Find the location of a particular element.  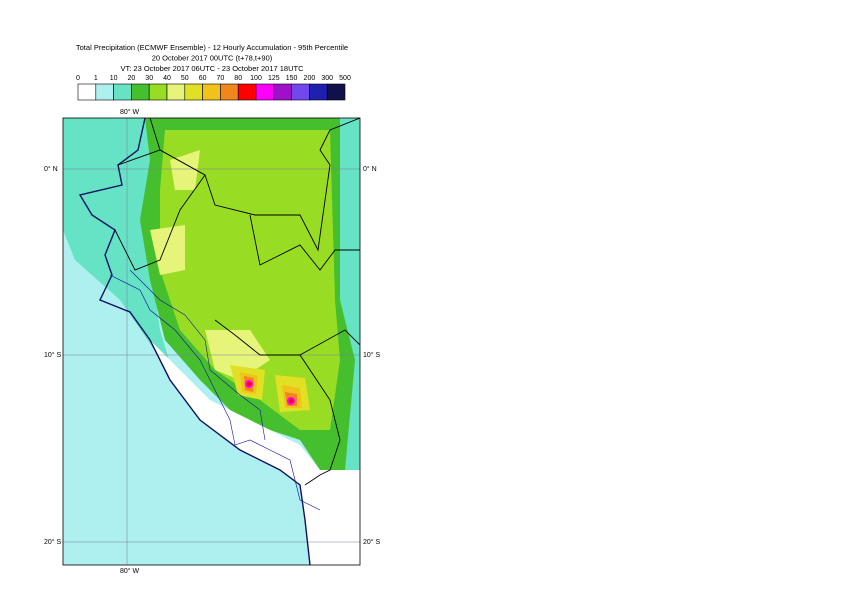

colorbar-label: 80 is located at coordinates (238, 78).